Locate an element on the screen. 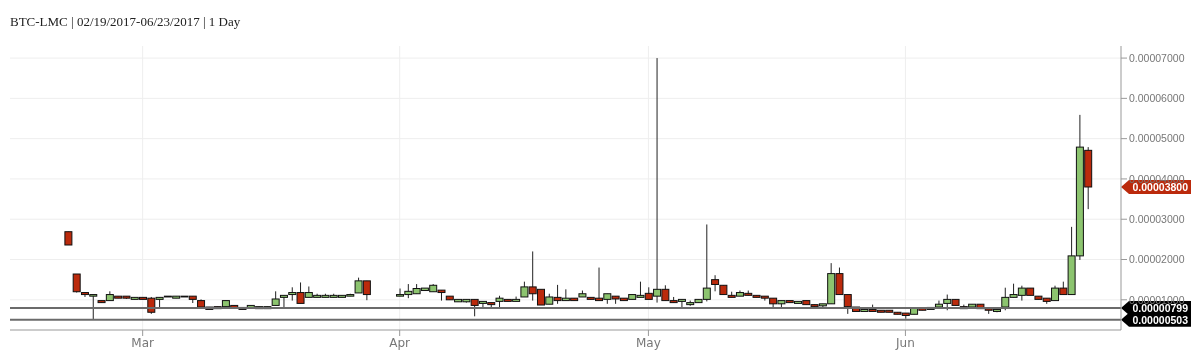 The image size is (1191, 352). y-tick-label: 0.00005000 is located at coordinates (1157, 138).